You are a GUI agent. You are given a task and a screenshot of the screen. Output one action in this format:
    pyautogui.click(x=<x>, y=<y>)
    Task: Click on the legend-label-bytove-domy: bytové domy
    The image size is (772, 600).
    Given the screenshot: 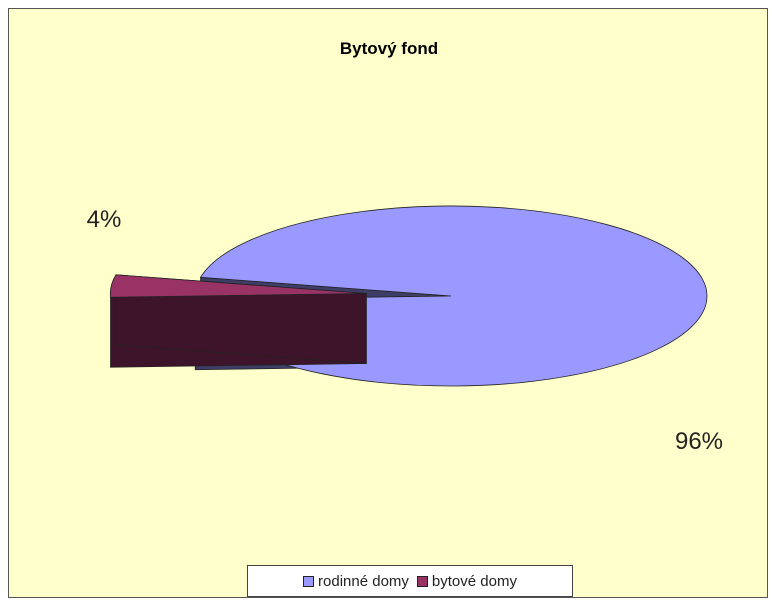 What is the action you would take?
    pyautogui.click(x=474, y=581)
    